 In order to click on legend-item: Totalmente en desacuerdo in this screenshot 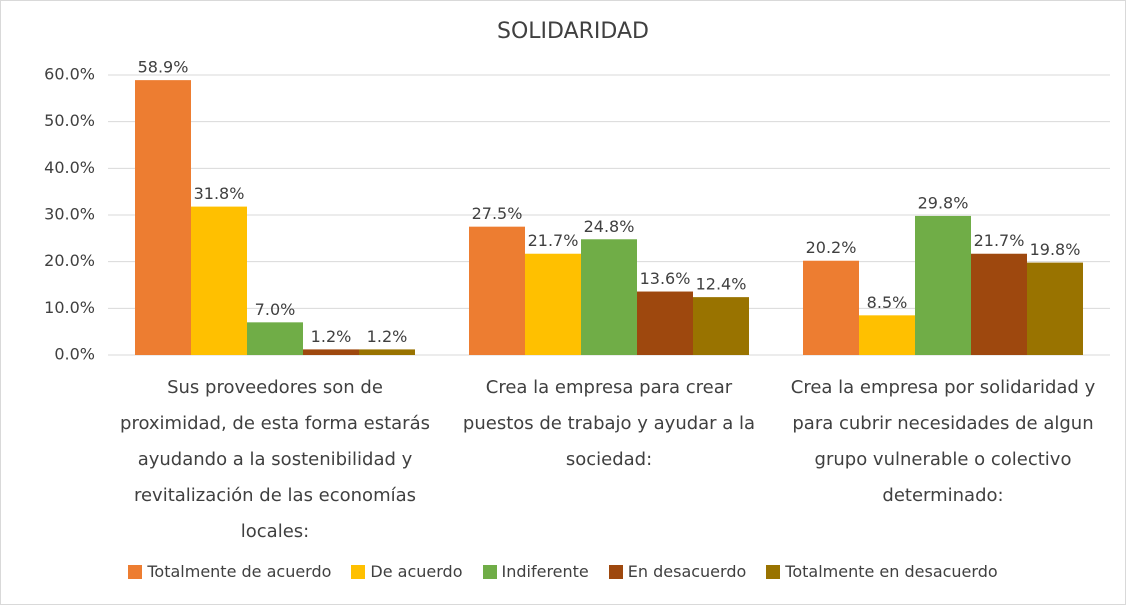, I will do `click(882, 571)`.